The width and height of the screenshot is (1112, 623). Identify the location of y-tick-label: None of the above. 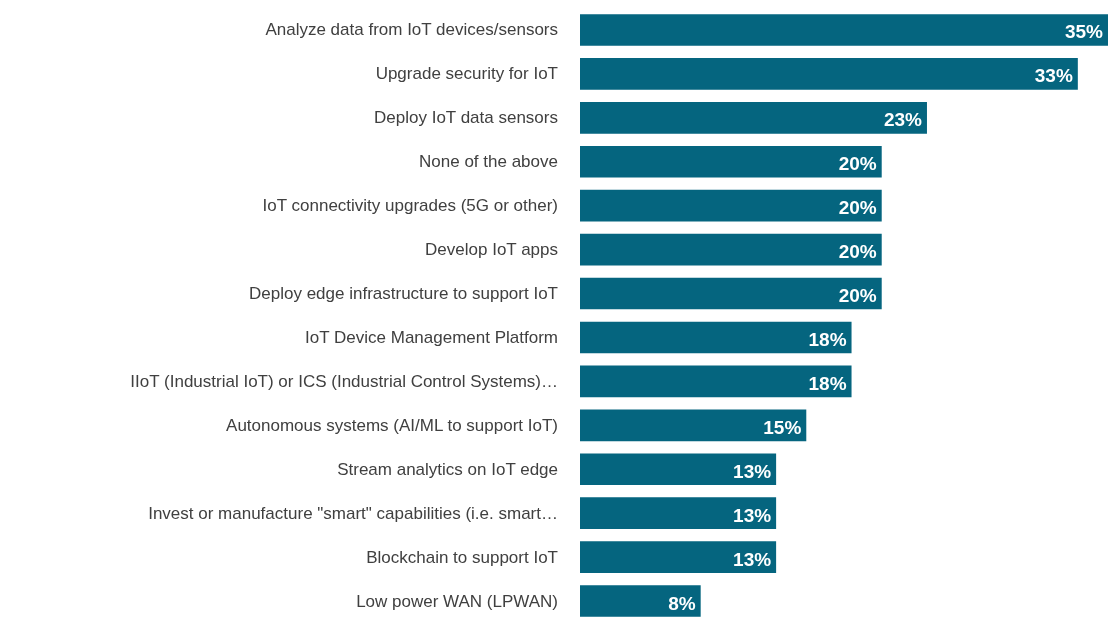
(488, 162).